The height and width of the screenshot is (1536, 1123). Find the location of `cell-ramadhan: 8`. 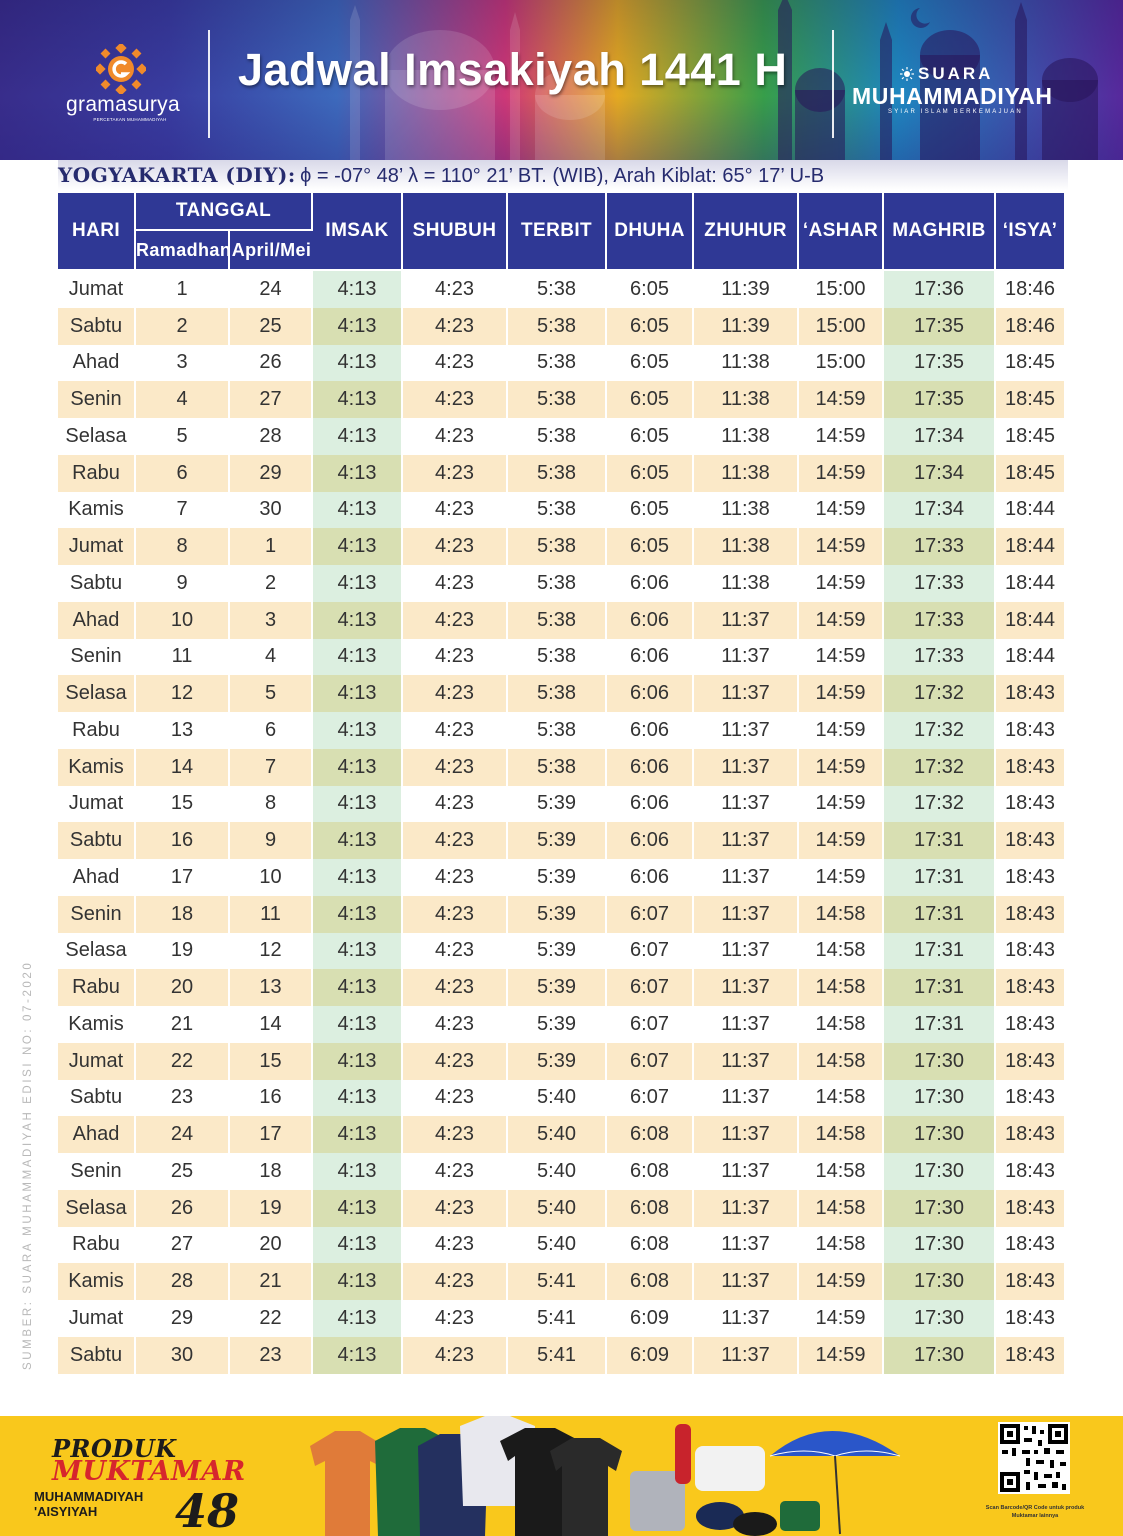

cell-ramadhan: 8 is located at coordinates (183, 546).